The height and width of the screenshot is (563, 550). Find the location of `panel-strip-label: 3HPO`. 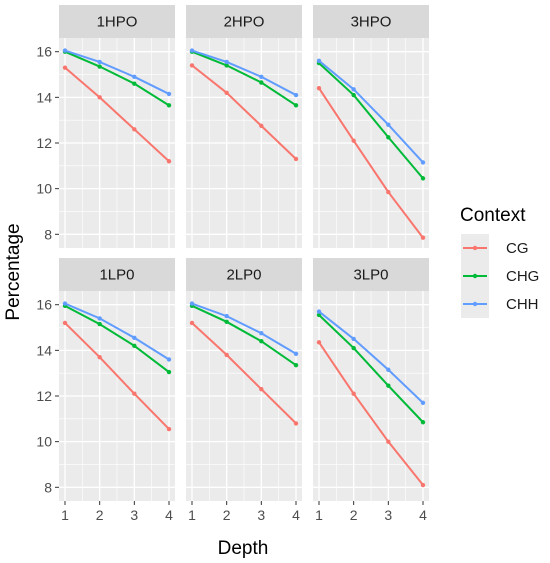

panel-strip-label: 3HPO is located at coordinates (371, 22).